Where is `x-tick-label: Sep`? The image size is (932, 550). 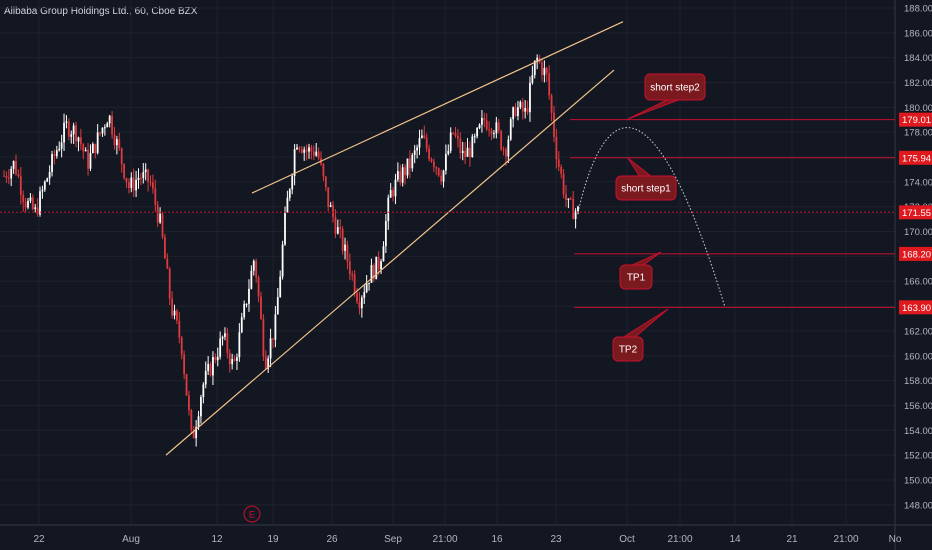
x-tick-label: Sep is located at coordinates (393, 539).